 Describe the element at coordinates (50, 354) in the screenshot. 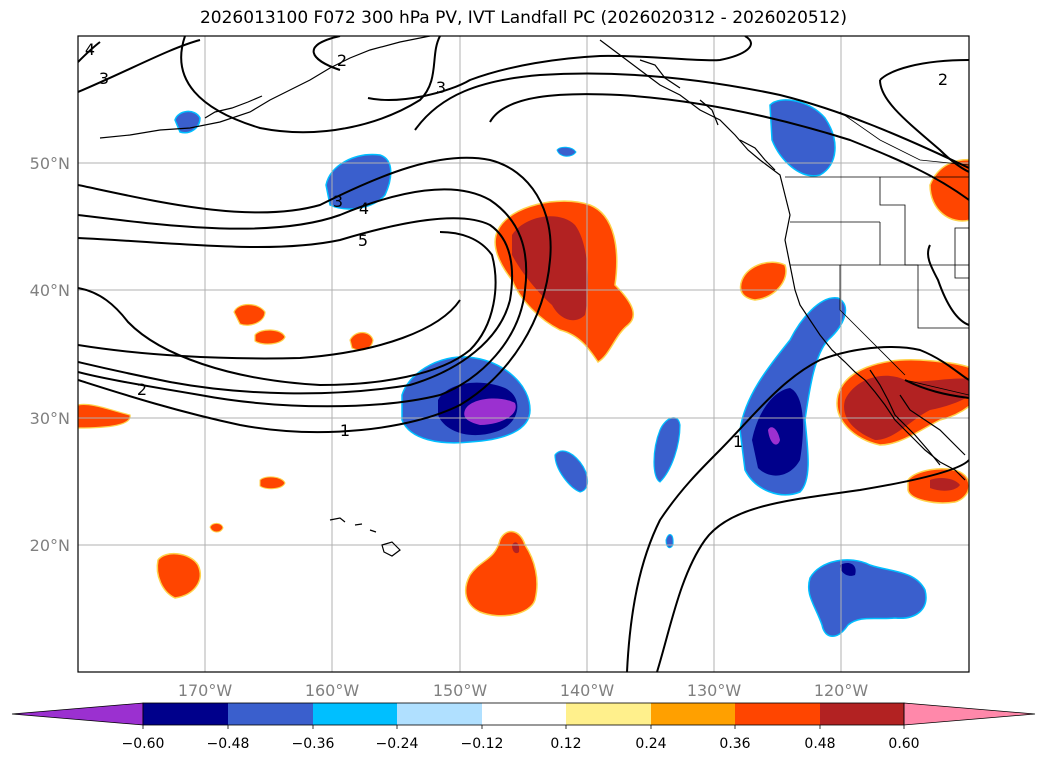

I see `latitude-labels: 50°N 40°N 30°N 20°N` at that location.